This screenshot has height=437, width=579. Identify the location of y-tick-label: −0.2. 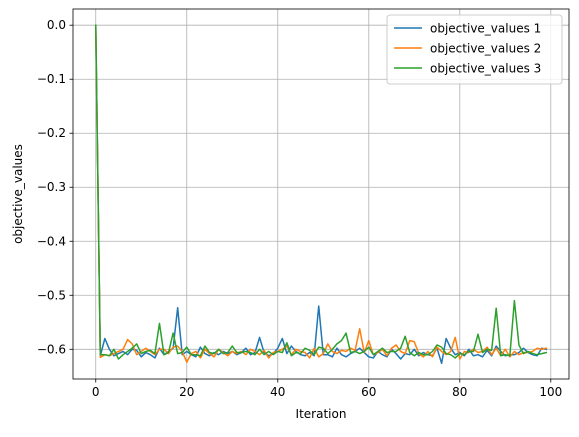
(51, 133).